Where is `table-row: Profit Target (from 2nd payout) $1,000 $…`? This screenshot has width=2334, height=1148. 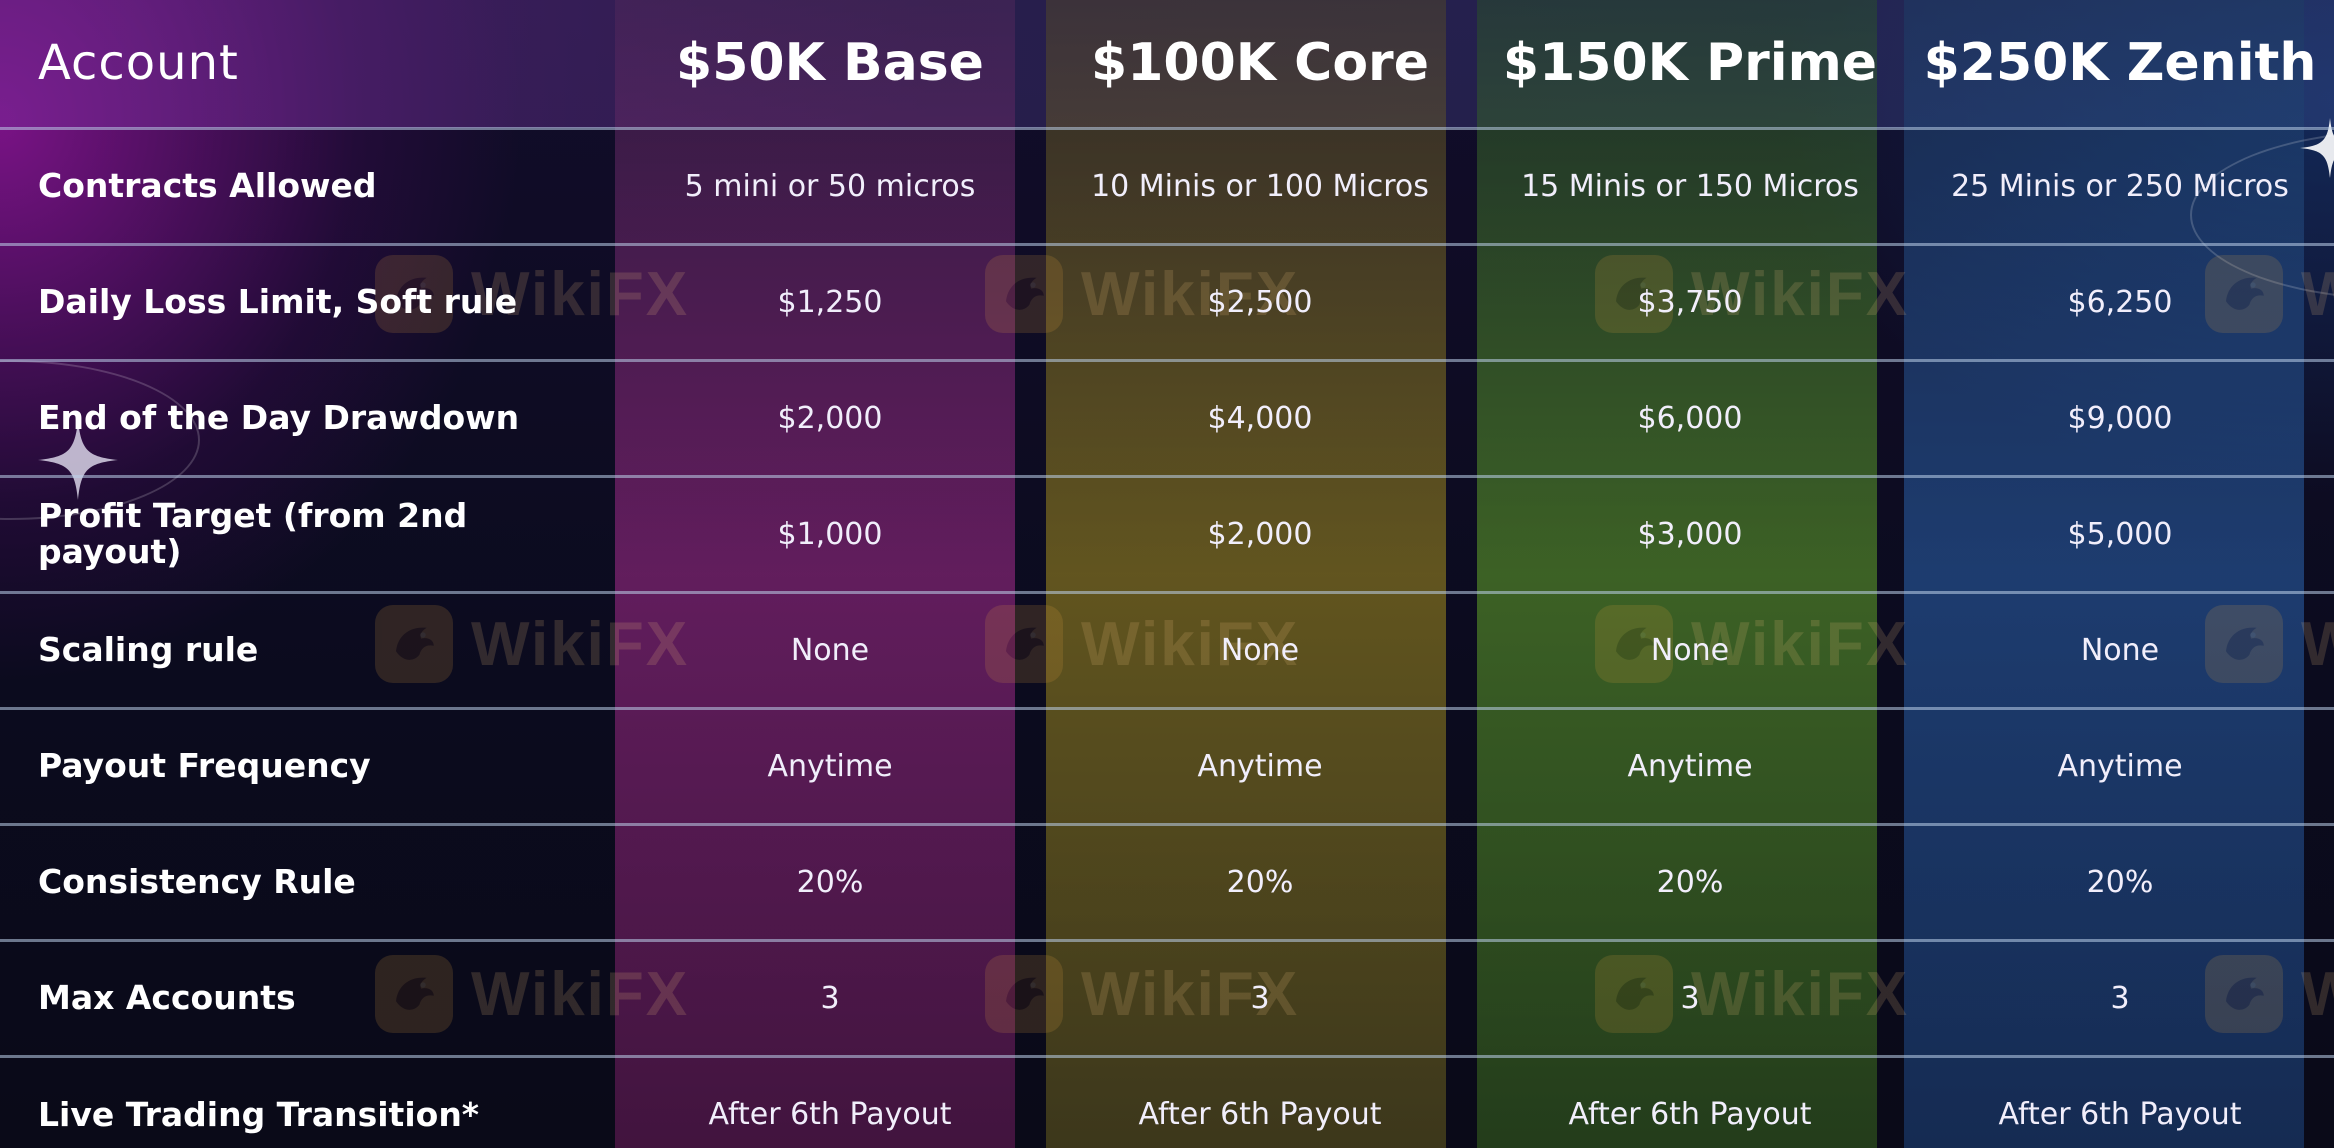 table-row: Profit Target (from 2nd payout) $1,000 $… is located at coordinates (1167, 534).